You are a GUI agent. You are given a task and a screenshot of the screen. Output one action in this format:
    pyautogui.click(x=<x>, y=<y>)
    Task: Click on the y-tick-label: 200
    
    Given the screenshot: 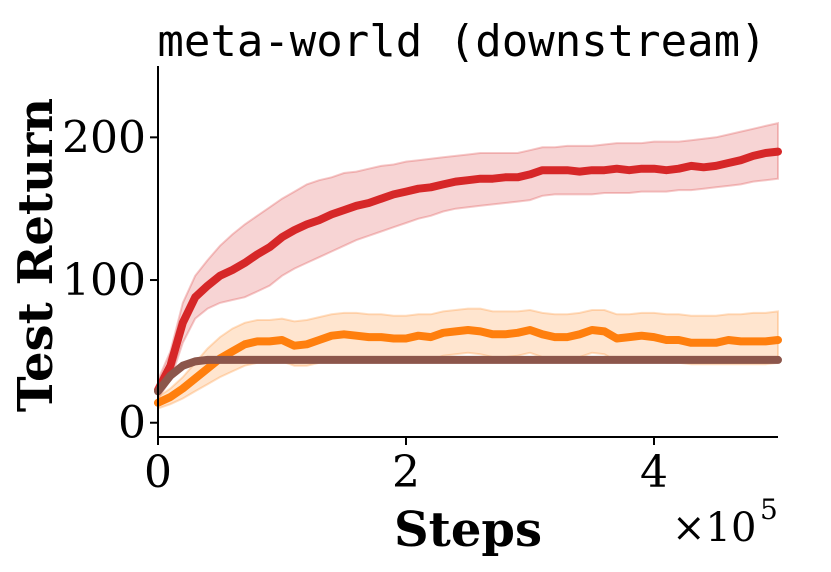 What is the action you would take?
    pyautogui.click(x=104, y=137)
    